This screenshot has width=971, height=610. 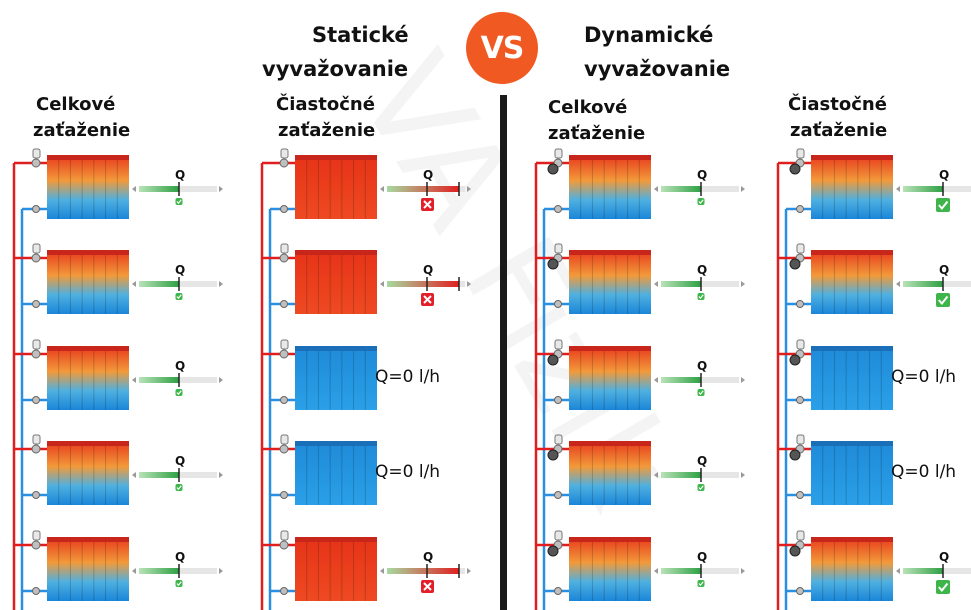 I want to click on dynamic-title-line1: Dynamické, so click(x=649, y=35).